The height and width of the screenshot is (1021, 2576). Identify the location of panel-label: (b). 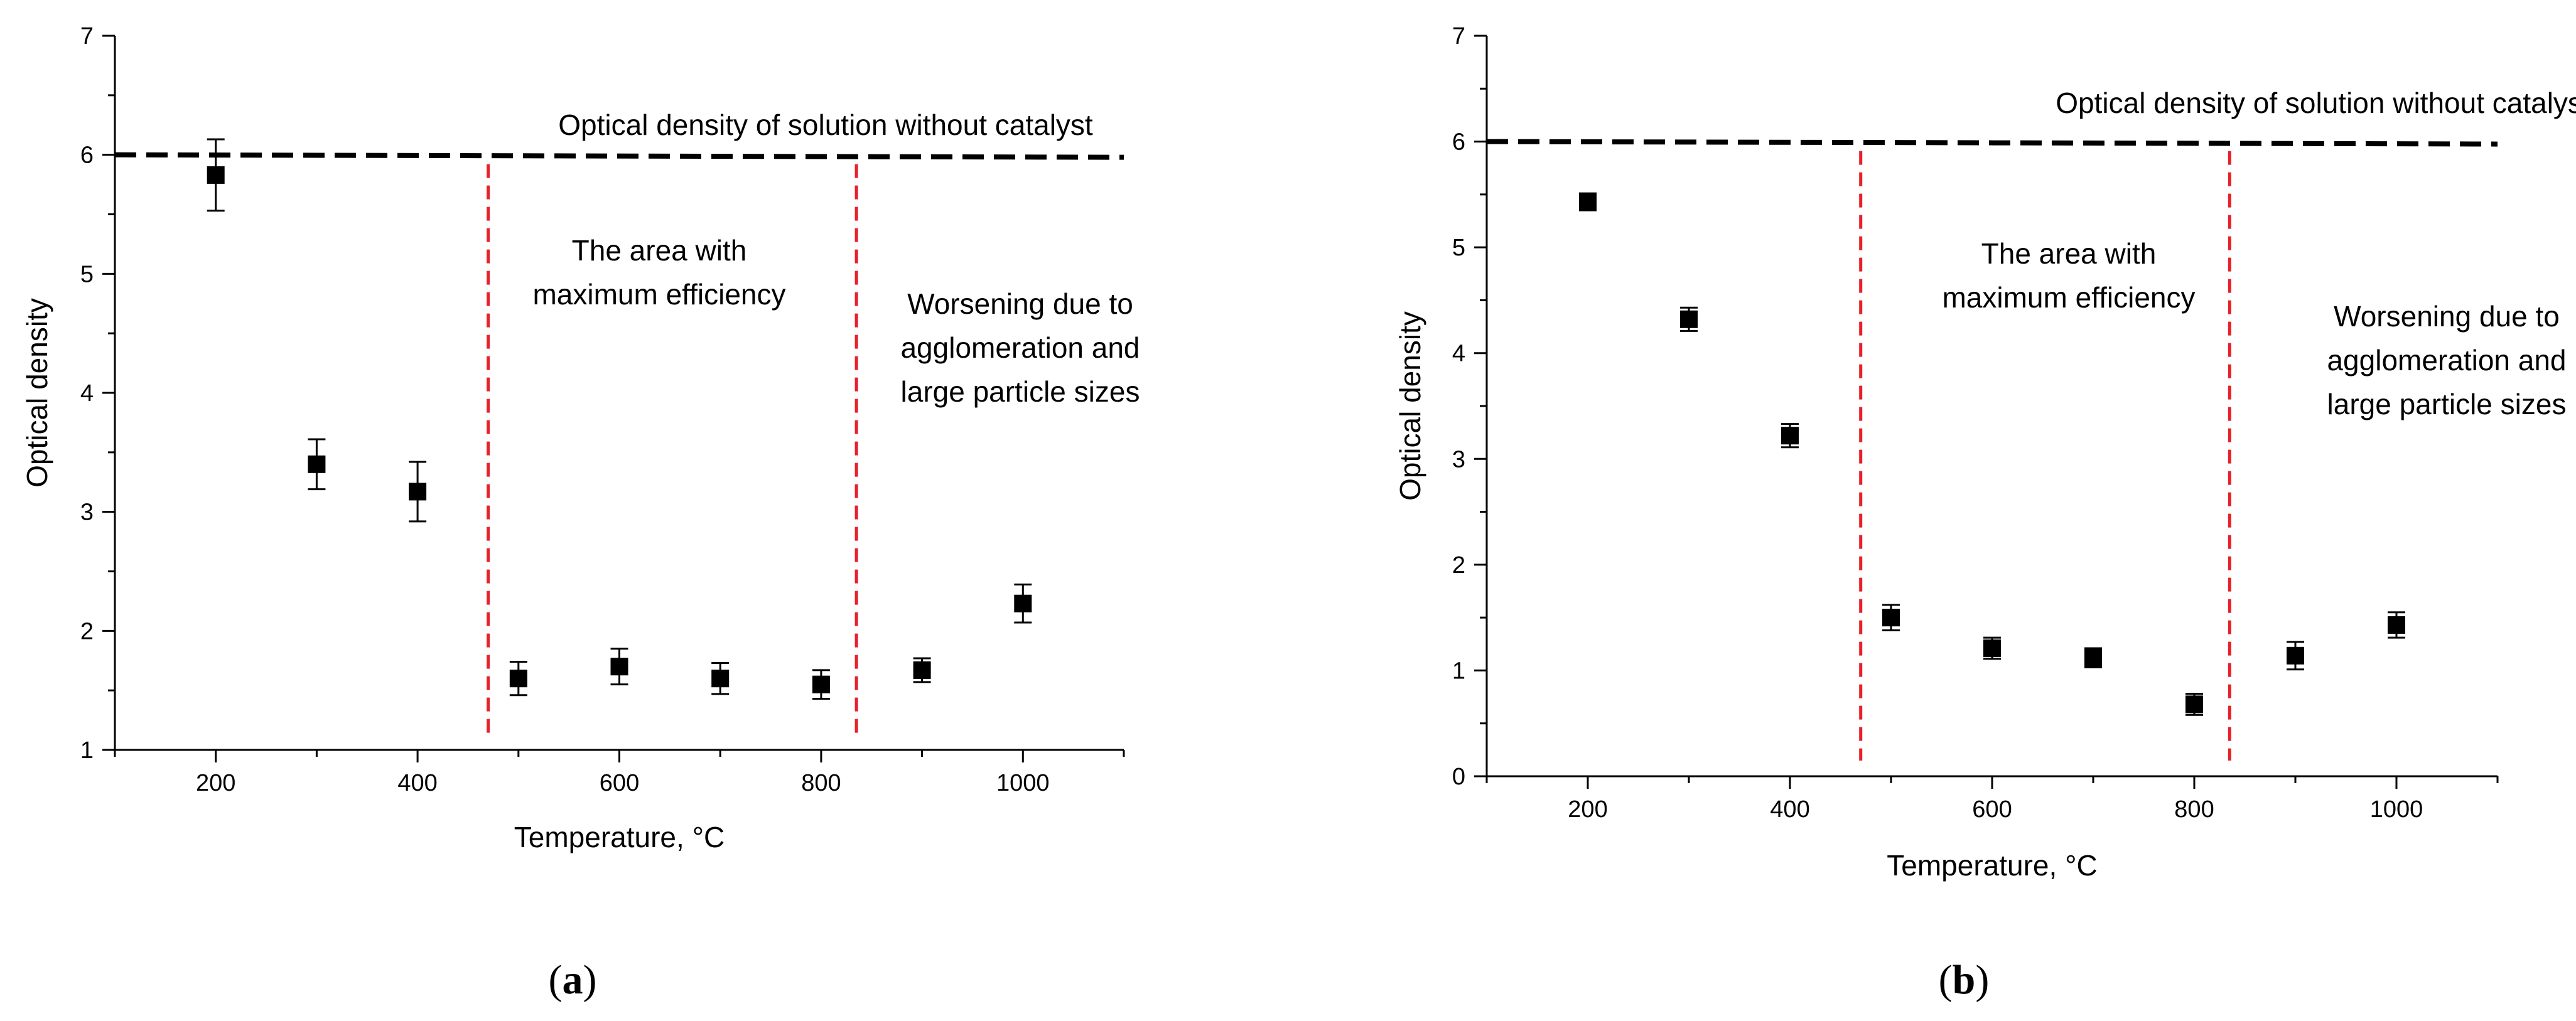
(1965, 980).